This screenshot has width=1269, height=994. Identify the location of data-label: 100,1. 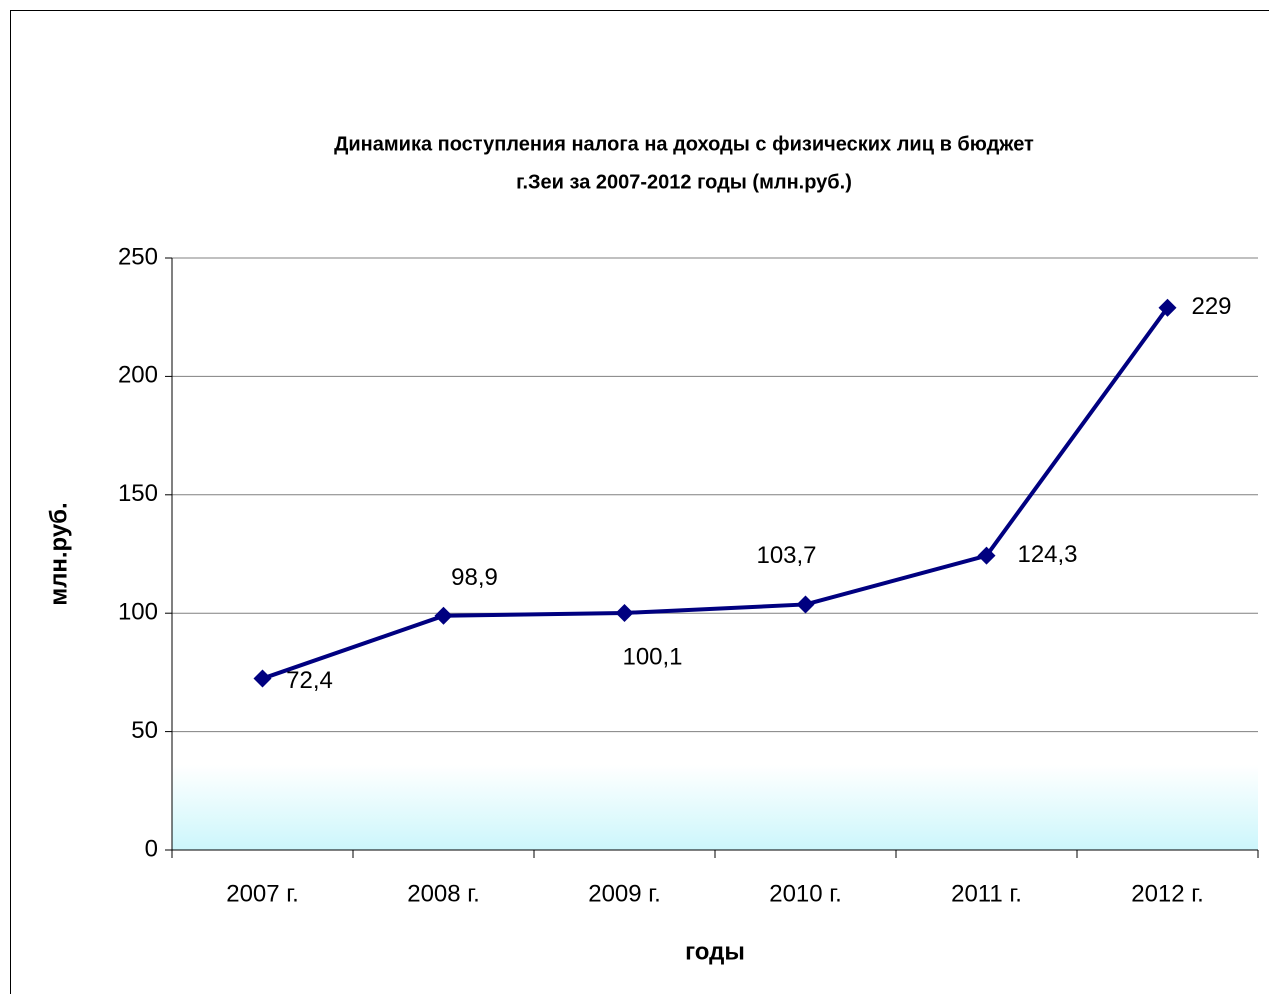
(652, 656).